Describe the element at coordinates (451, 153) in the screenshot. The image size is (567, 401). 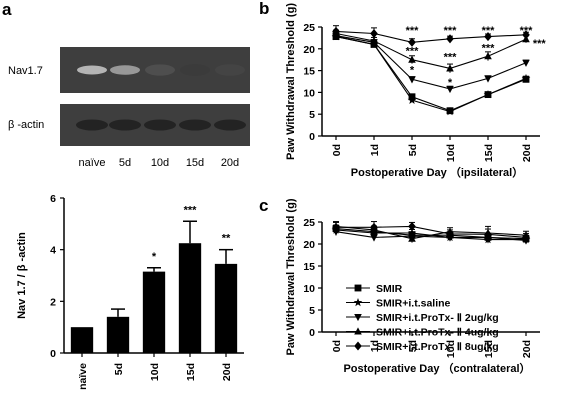
I see `b-x-tick-label: 10d` at that location.